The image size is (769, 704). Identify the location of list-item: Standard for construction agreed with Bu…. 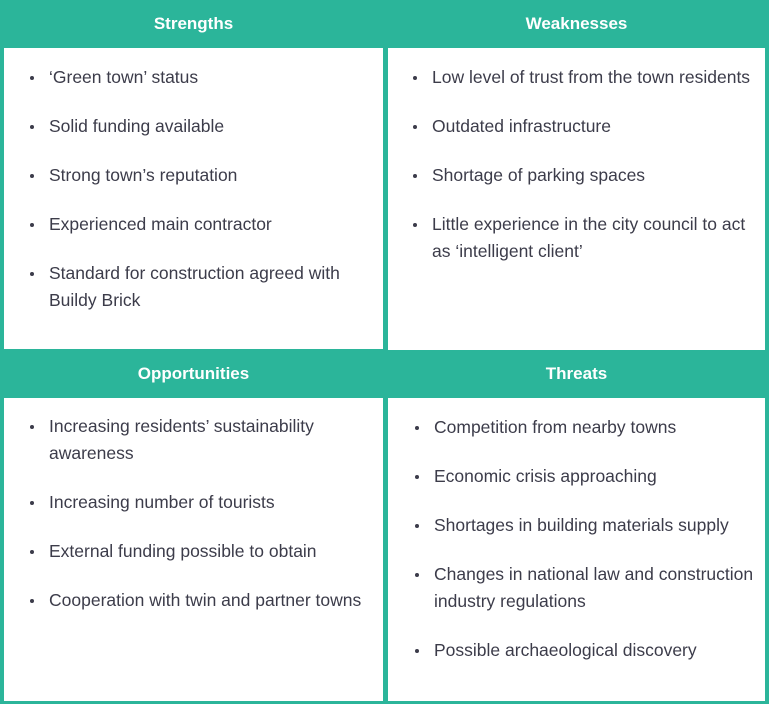
(201, 287).